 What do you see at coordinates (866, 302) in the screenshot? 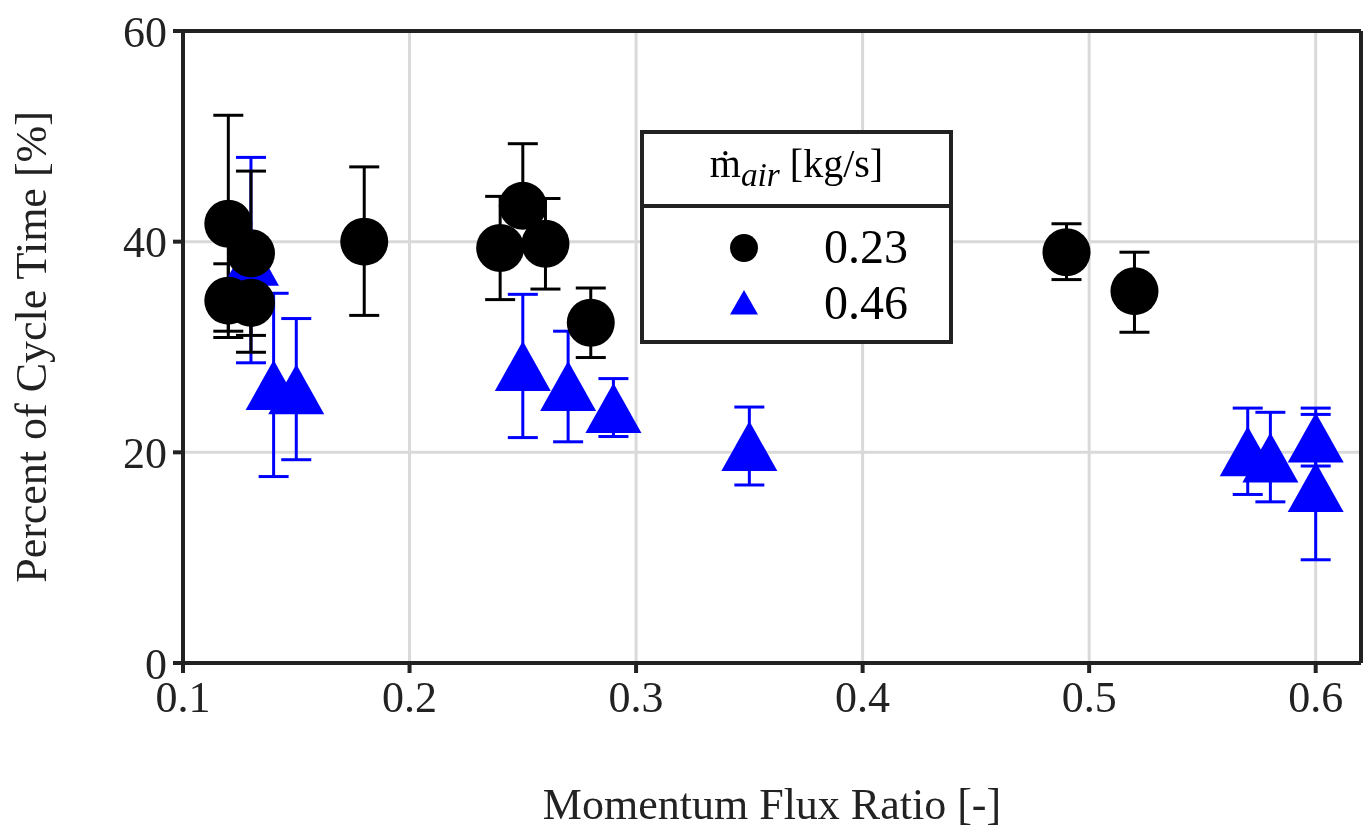
I see `legend-label: 0.46` at bounding box center [866, 302].